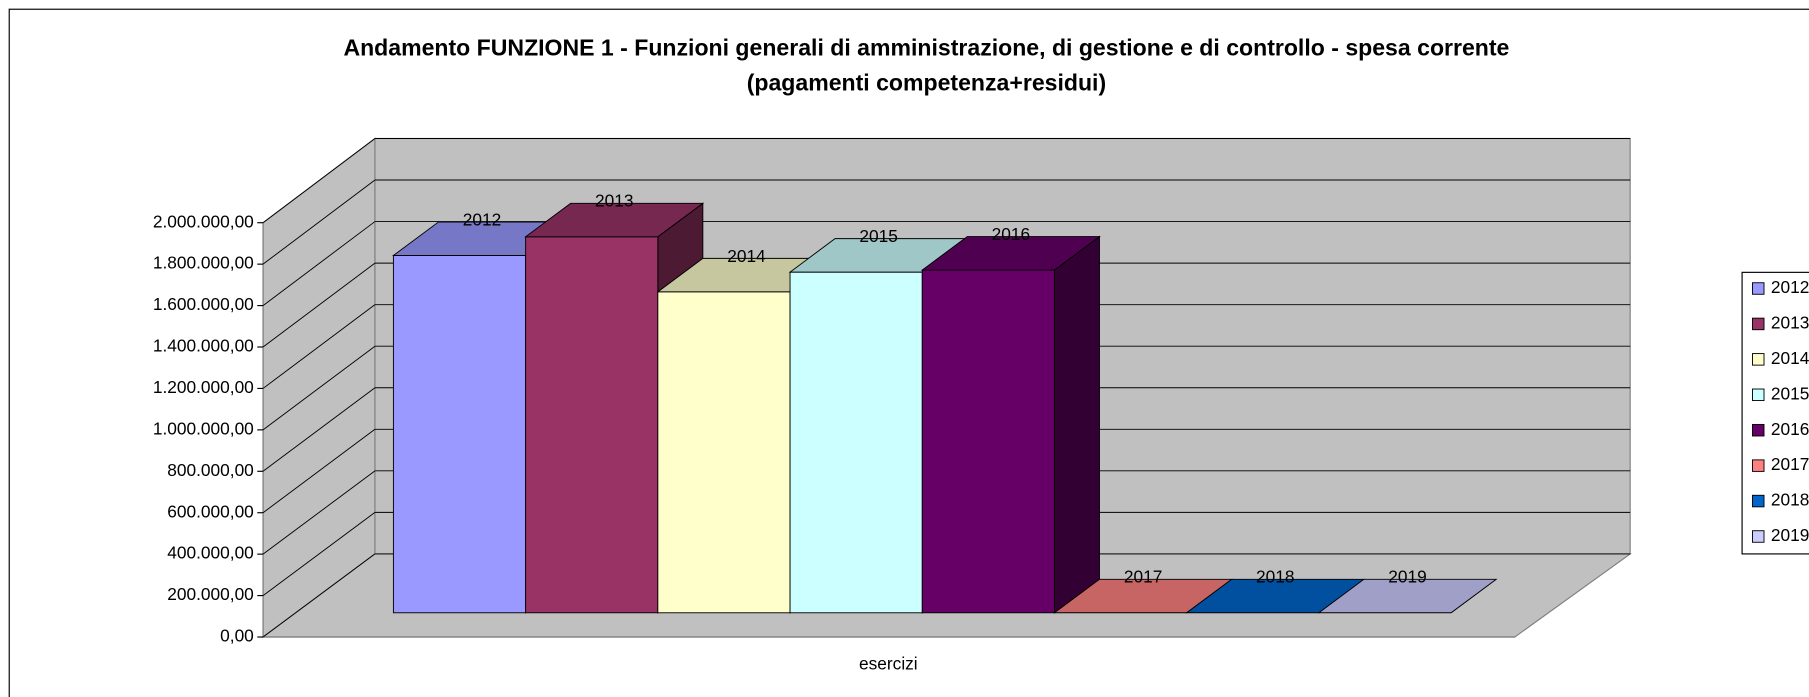 This screenshot has width=1809, height=697. Describe the element at coordinates (1790, 500) in the screenshot. I see `legend-label: 2018` at that location.